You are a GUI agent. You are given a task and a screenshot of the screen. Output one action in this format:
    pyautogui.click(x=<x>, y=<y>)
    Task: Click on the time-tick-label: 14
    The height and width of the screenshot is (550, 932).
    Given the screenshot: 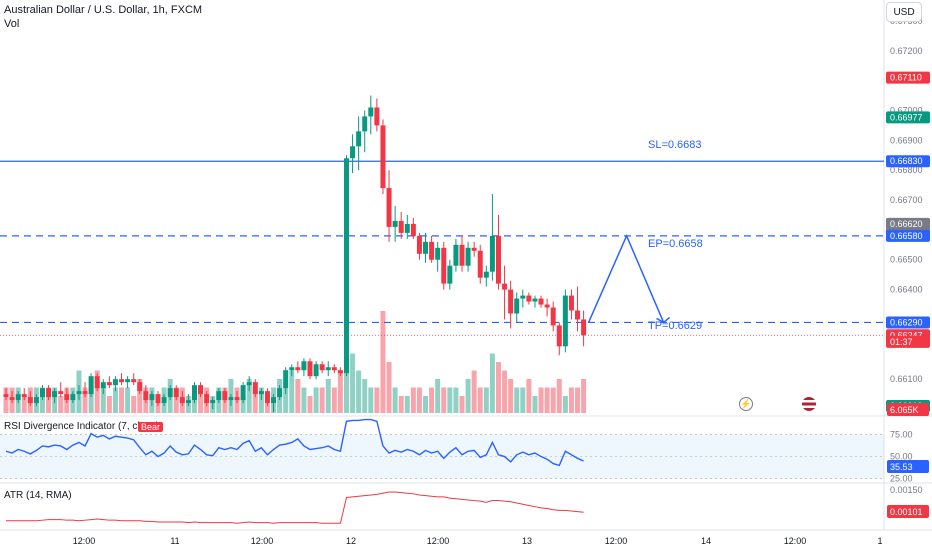 What is the action you would take?
    pyautogui.click(x=706, y=541)
    